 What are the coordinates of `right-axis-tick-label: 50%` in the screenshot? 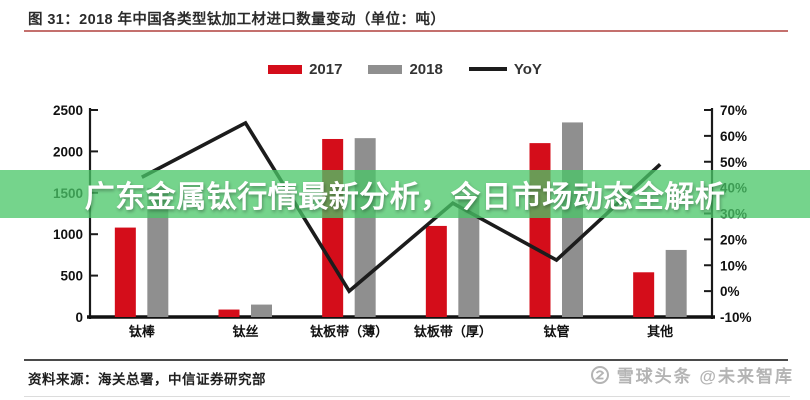 It's located at (733, 162).